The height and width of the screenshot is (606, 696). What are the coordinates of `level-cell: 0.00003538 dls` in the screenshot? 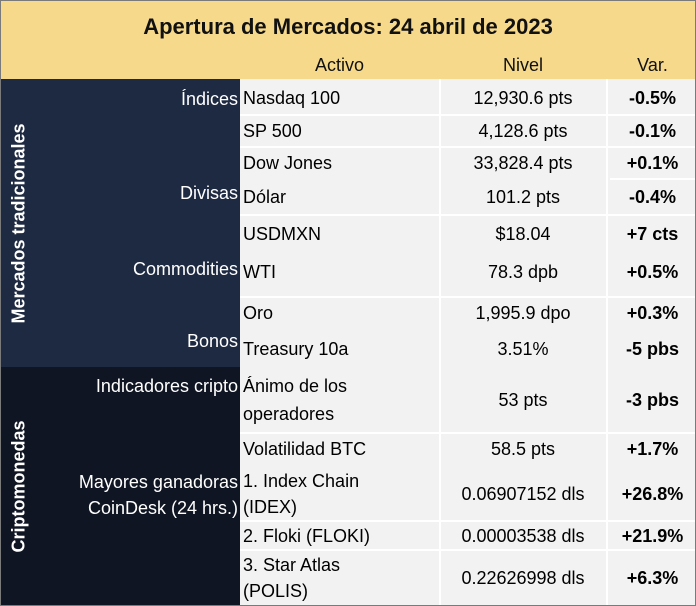 It's located at (523, 535).